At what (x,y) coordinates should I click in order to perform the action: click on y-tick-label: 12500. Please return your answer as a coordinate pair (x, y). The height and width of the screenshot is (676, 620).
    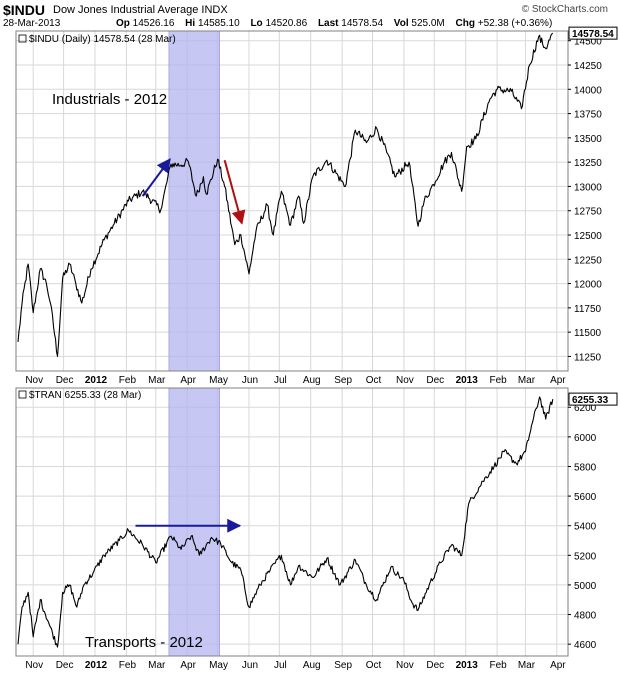
    Looking at the image, I should click on (588, 236).